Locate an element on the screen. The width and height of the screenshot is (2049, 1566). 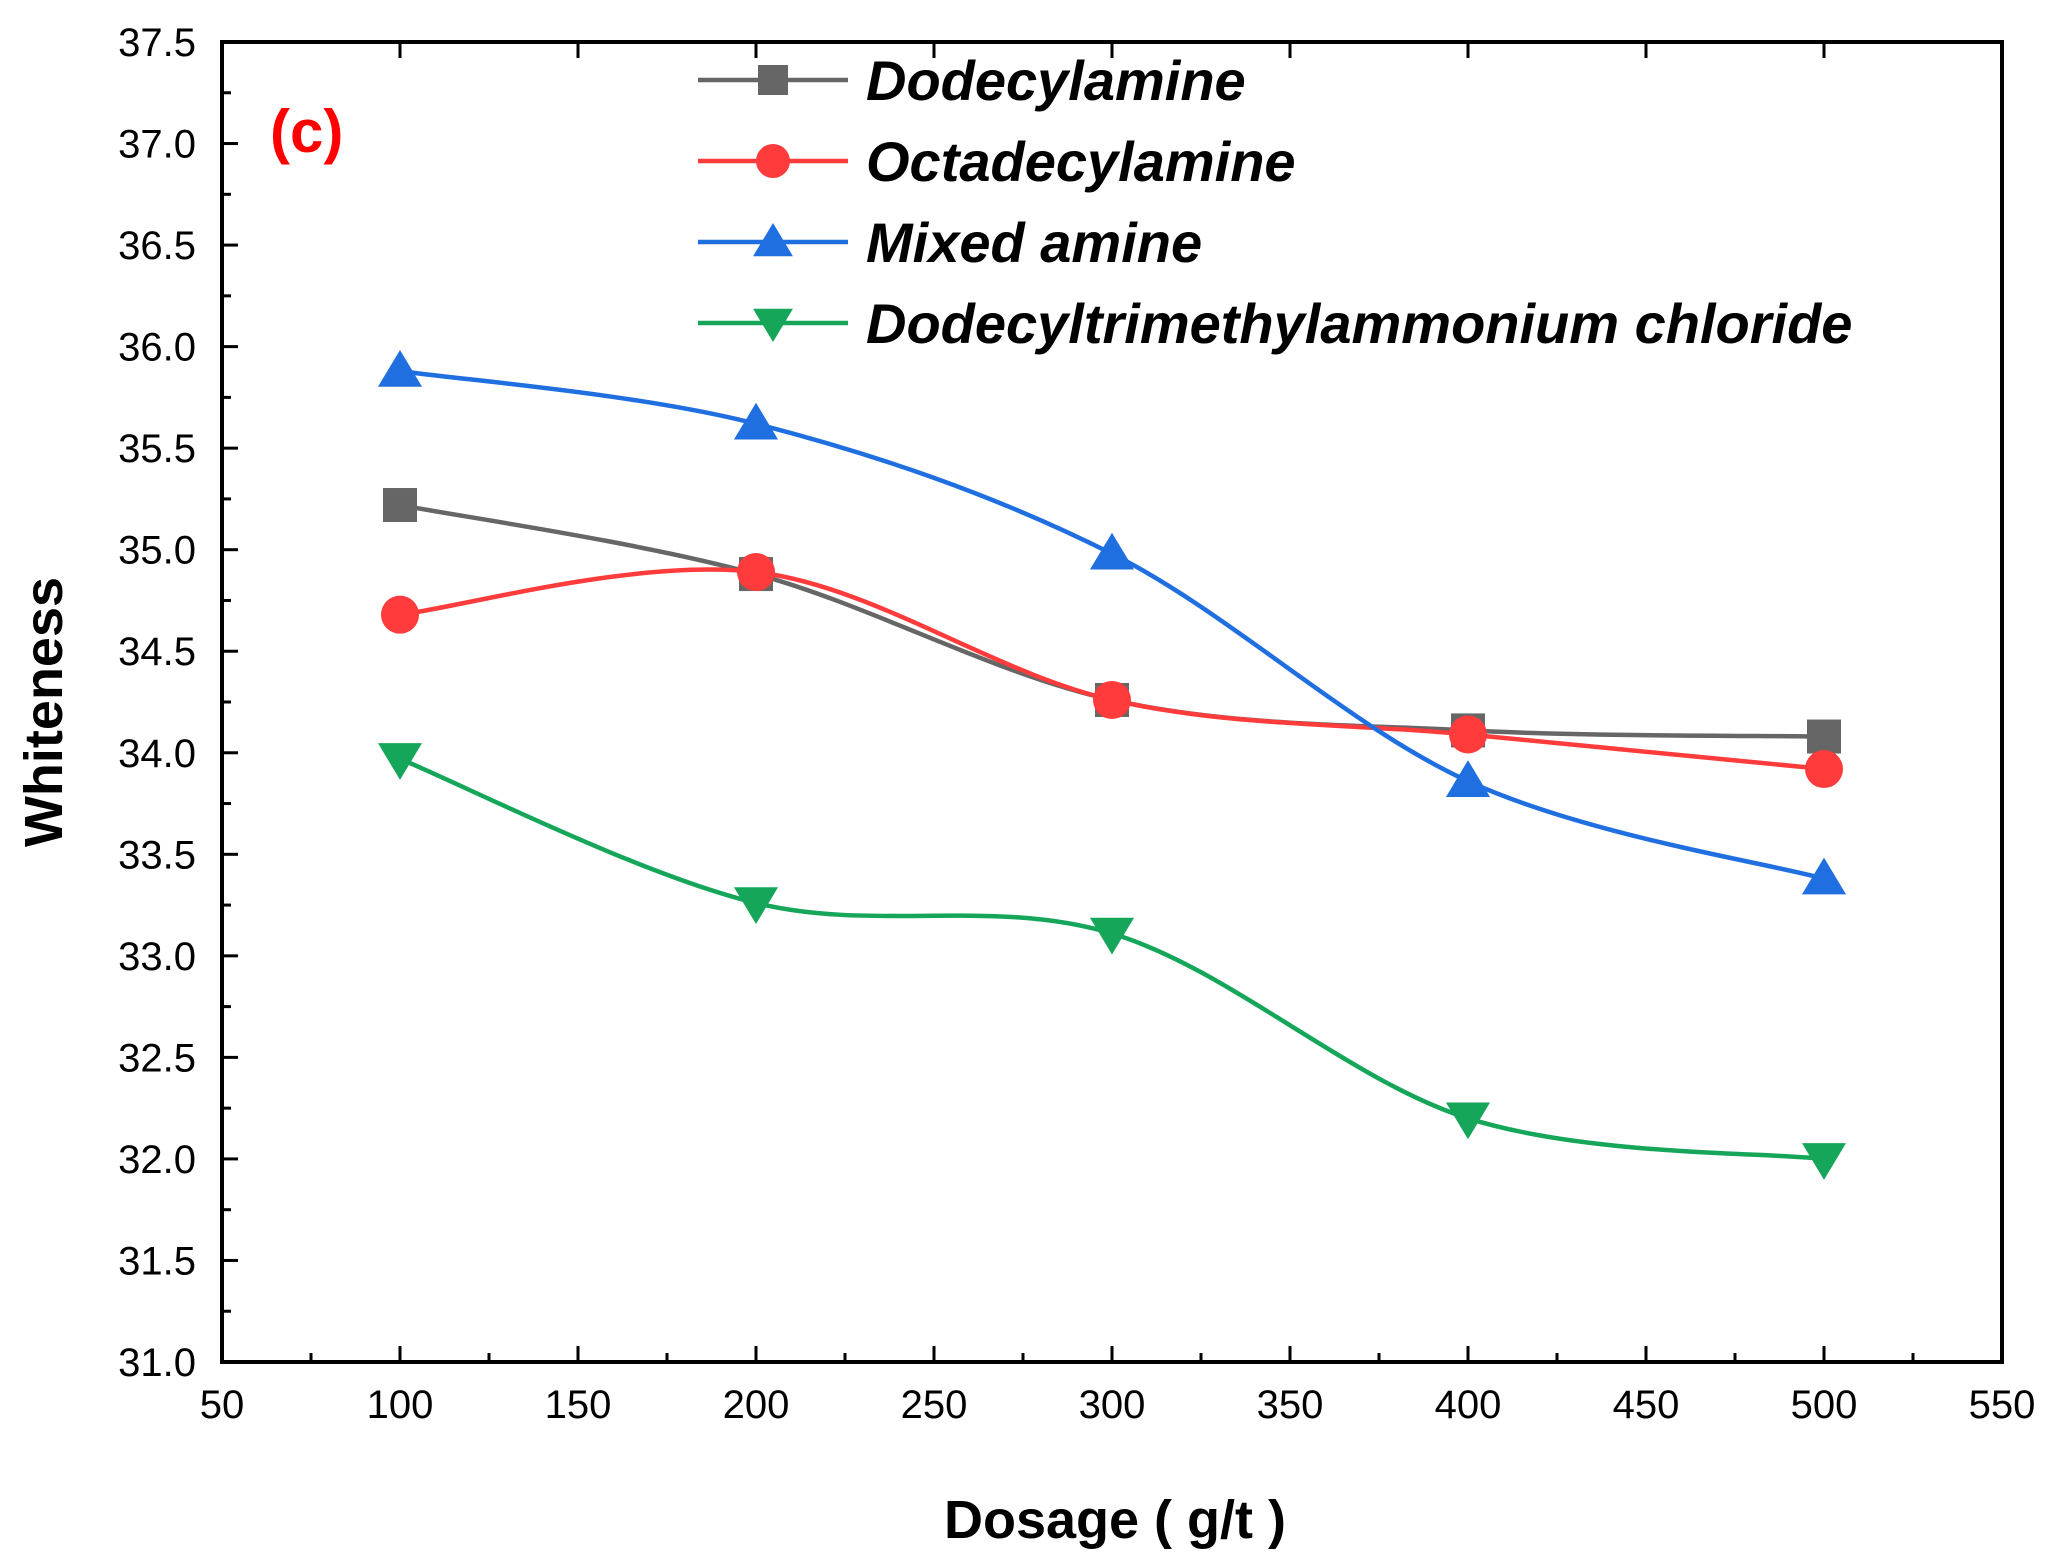
y-tick-label: 32.0 is located at coordinates (157, 1160).